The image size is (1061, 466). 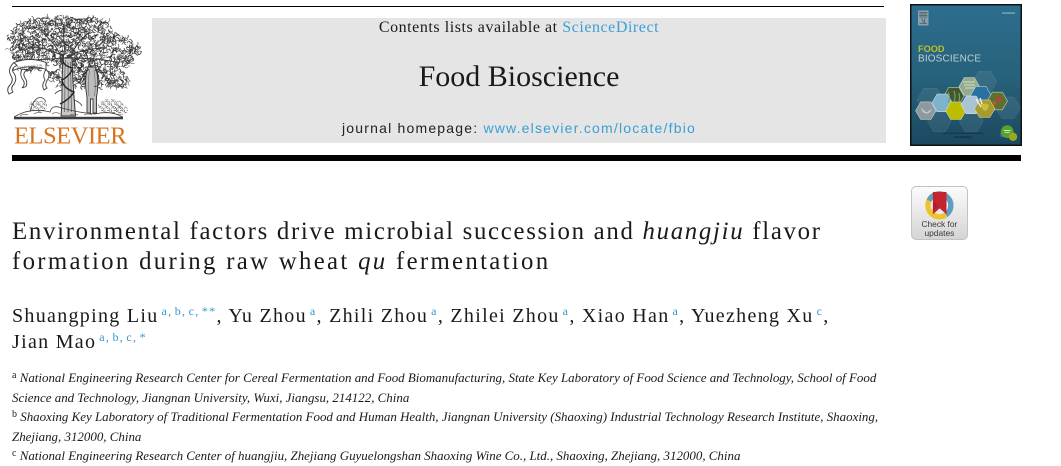 I want to click on svg-text: BIOSCIENCE, so click(x=949, y=59).